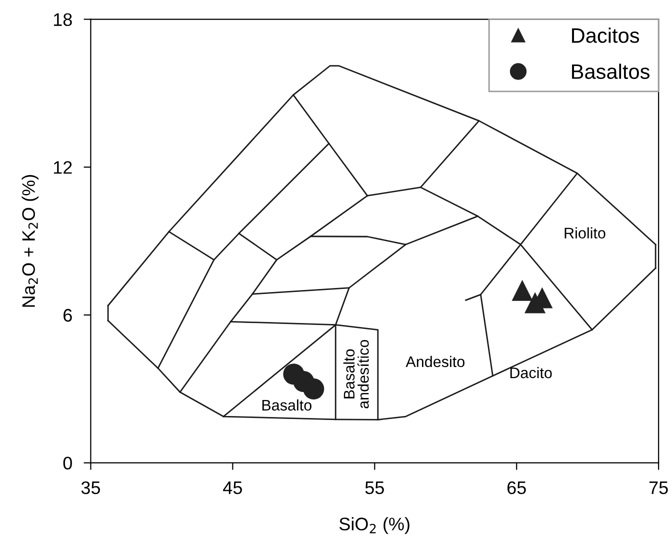  I want to click on legend-label: Dacitos, so click(606, 35).